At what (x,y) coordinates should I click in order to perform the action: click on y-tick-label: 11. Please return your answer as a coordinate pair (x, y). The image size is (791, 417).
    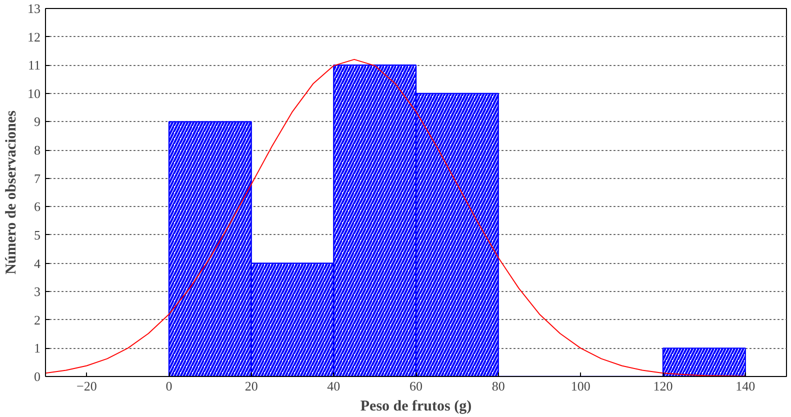
    Looking at the image, I should click on (34, 65).